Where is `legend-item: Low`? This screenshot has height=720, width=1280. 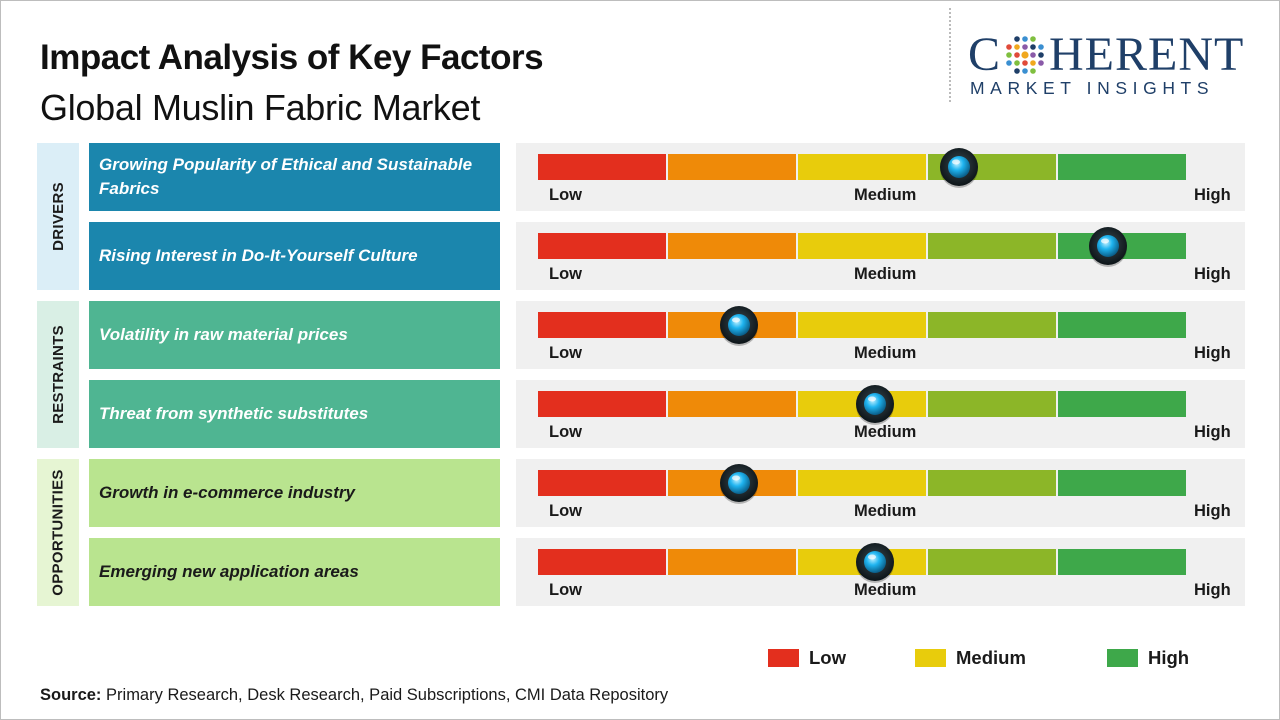 legend-item: Low is located at coordinates (807, 658).